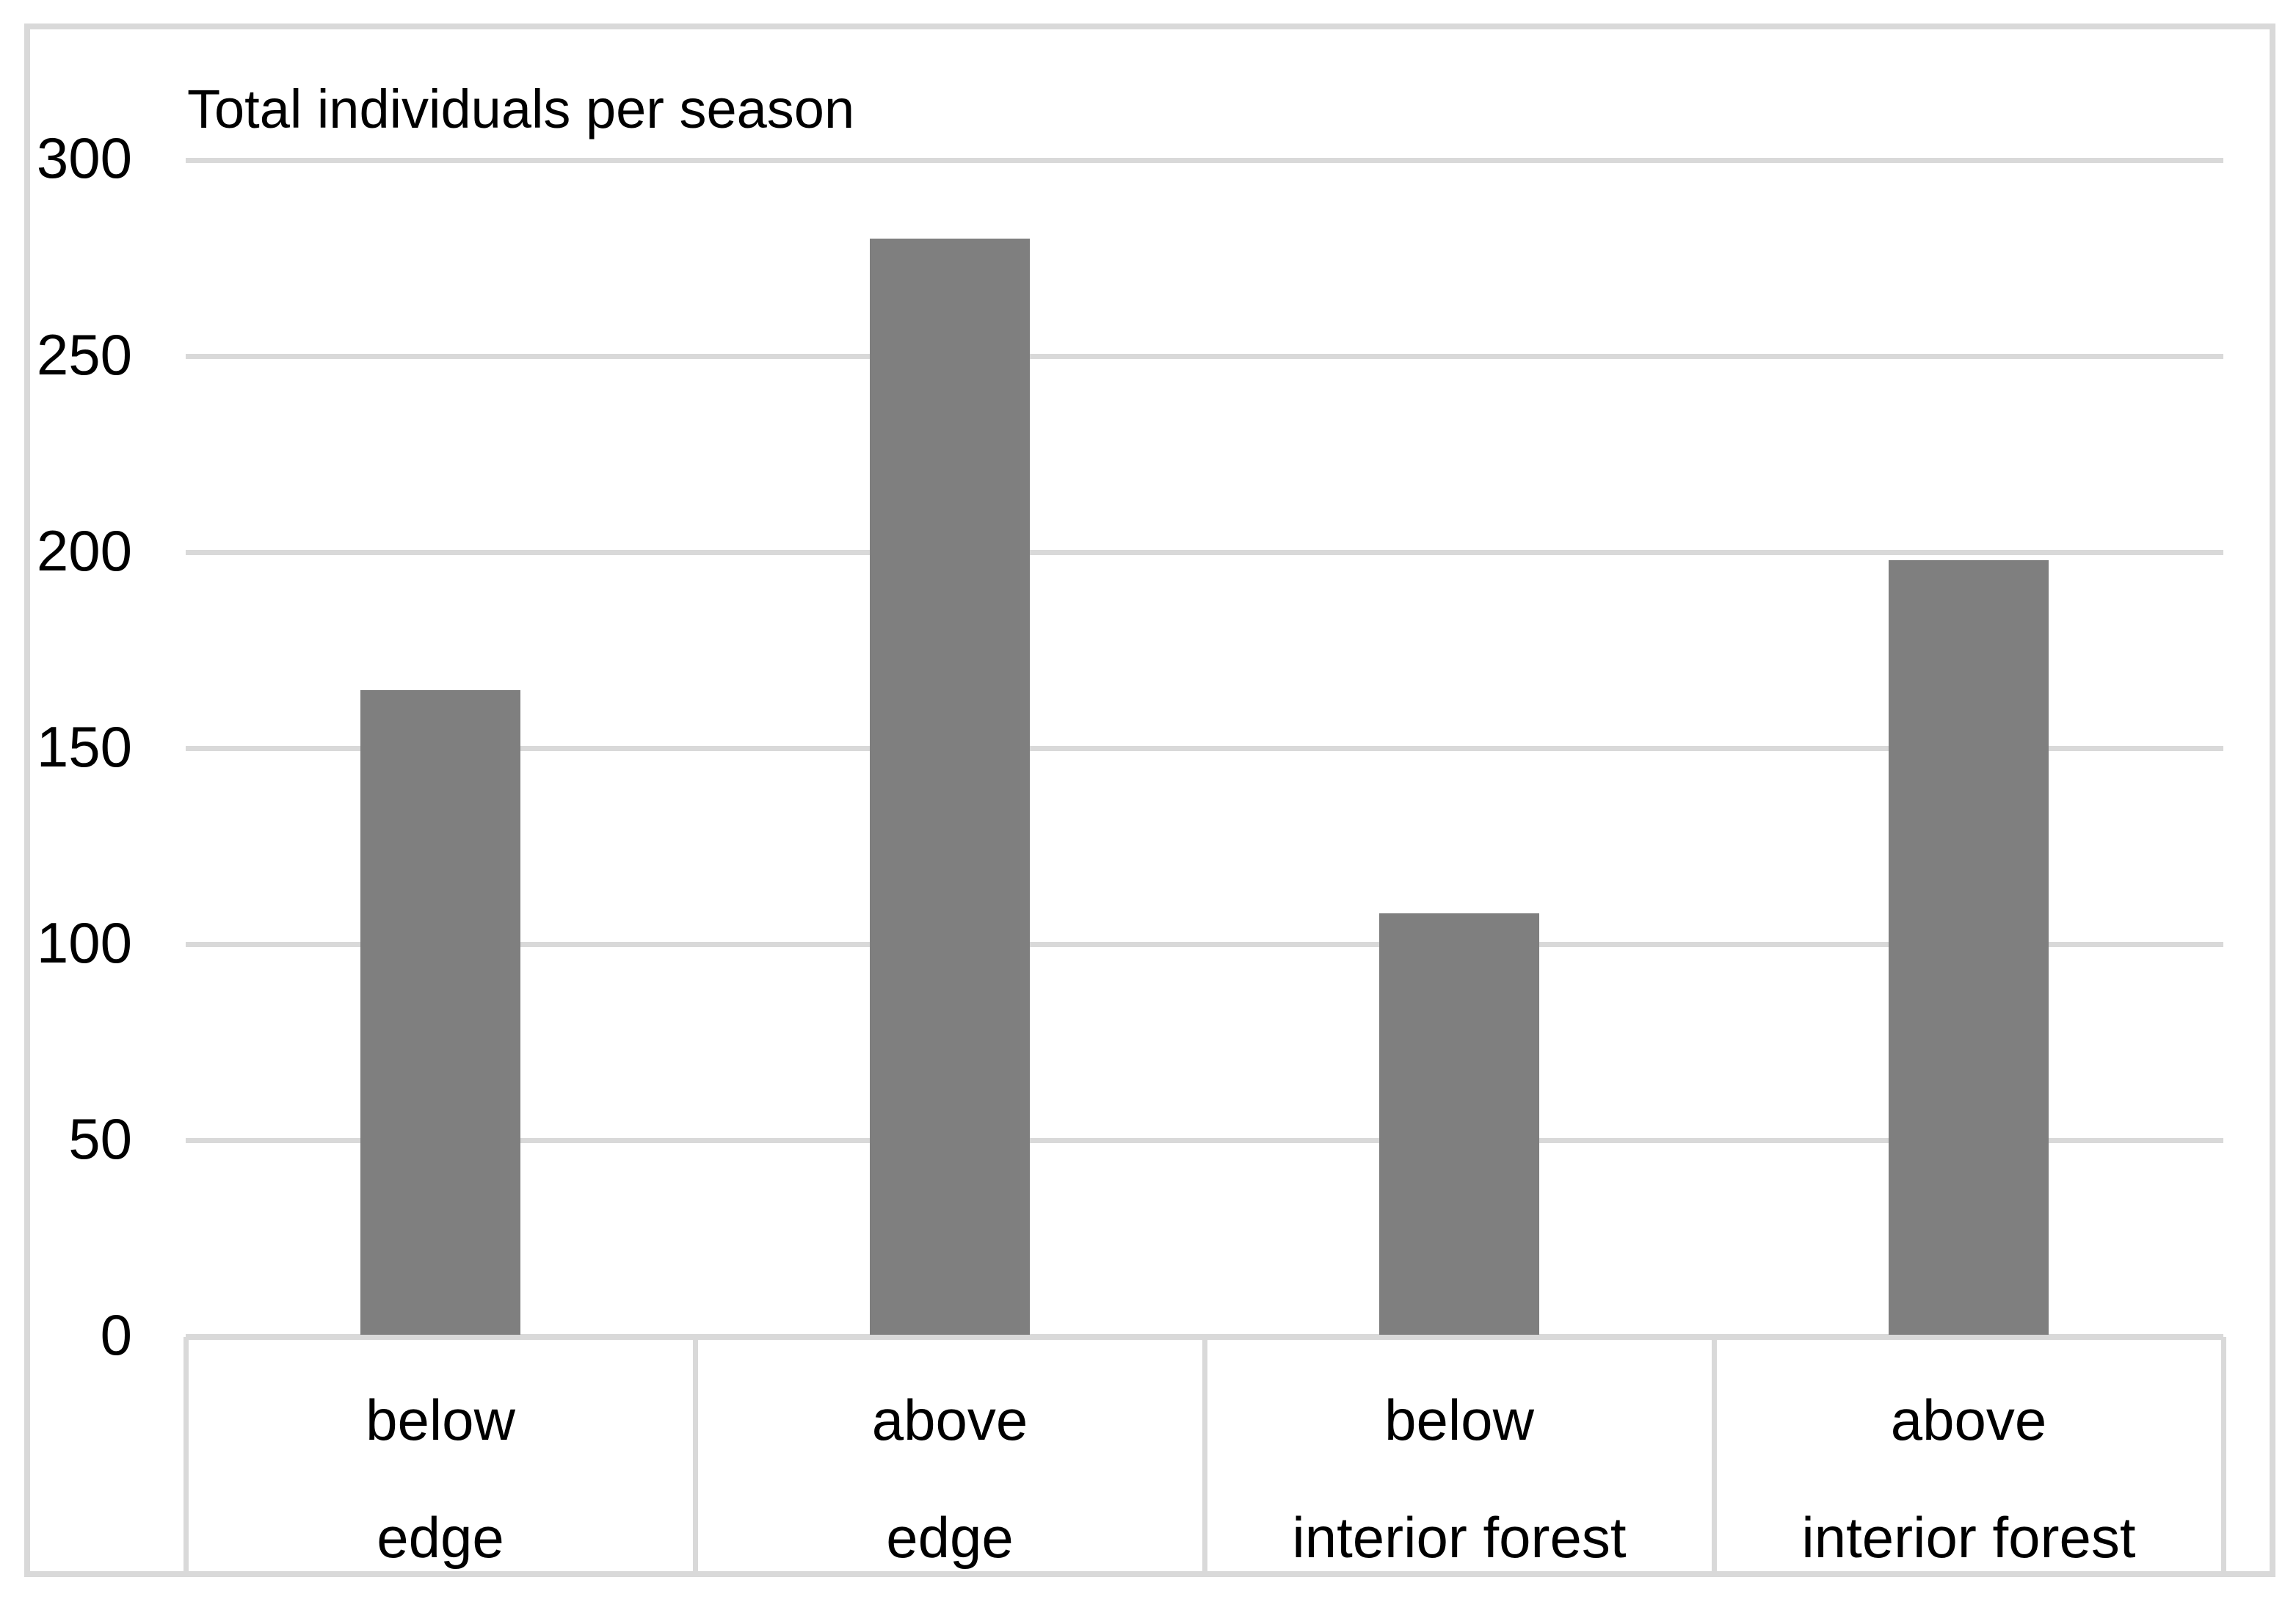 The width and height of the screenshot is (2296, 1602). What do you see at coordinates (84, 943) in the screenshot?
I see `y-tick-label-100: 100` at bounding box center [84, 943].